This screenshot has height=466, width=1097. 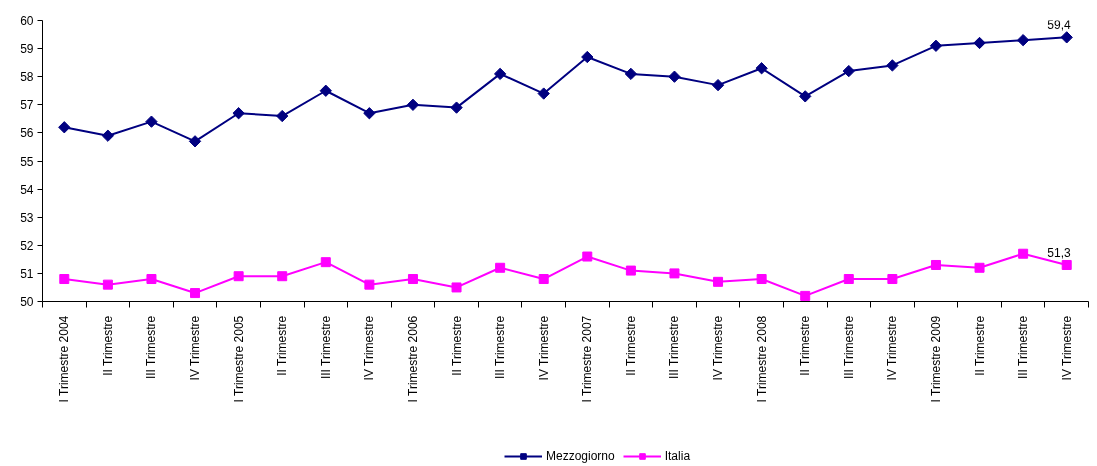 I want to click on x-tick-label: I Trimestre 2009, so click(x=935, y=359).